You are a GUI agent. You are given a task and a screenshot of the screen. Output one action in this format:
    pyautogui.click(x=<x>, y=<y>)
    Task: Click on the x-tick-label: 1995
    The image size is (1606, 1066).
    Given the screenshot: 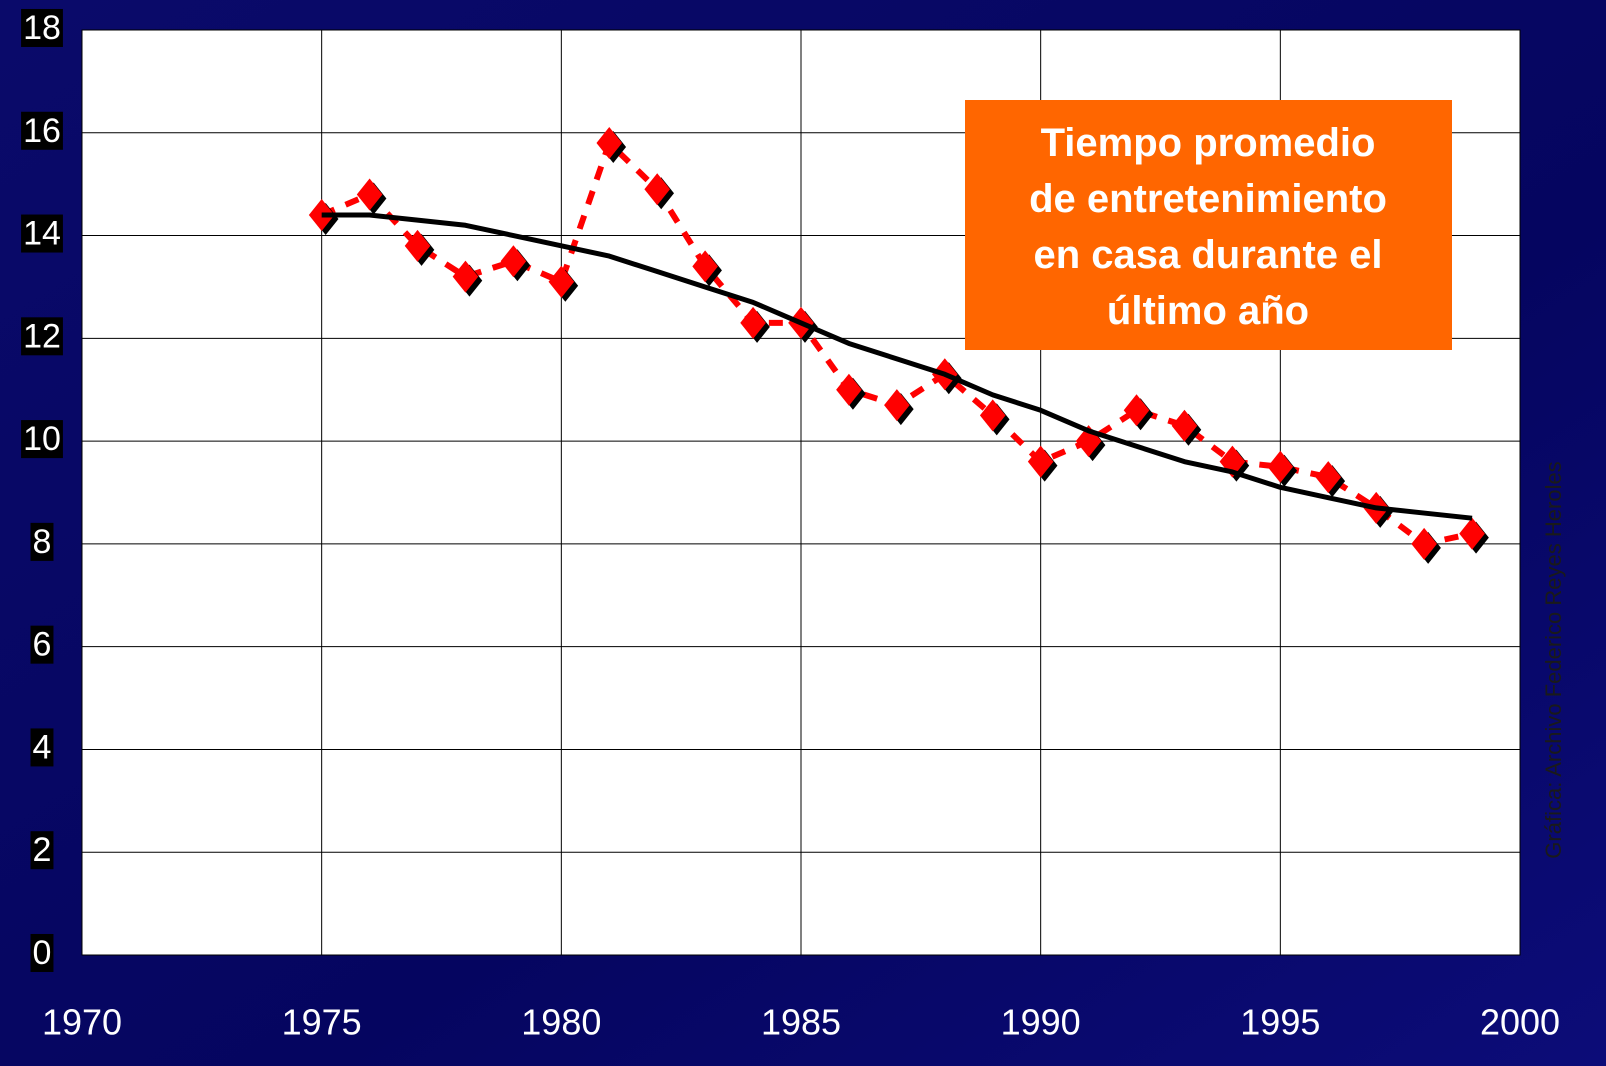 What is the action you would take?
    pyautogui.click(x=1280, y=1022)
    